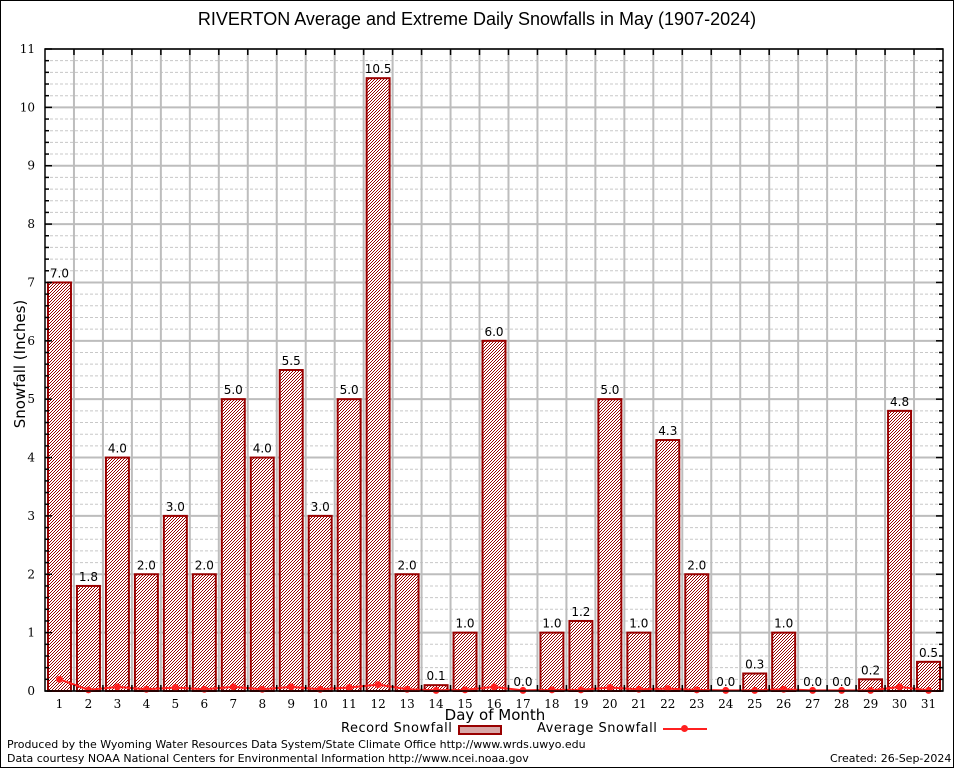 The height and width of the screenshot is (768, 954). Describe the element at coordinates (117, 449) in the screenshot. I see `bar-value-label: 4.0` at that location.